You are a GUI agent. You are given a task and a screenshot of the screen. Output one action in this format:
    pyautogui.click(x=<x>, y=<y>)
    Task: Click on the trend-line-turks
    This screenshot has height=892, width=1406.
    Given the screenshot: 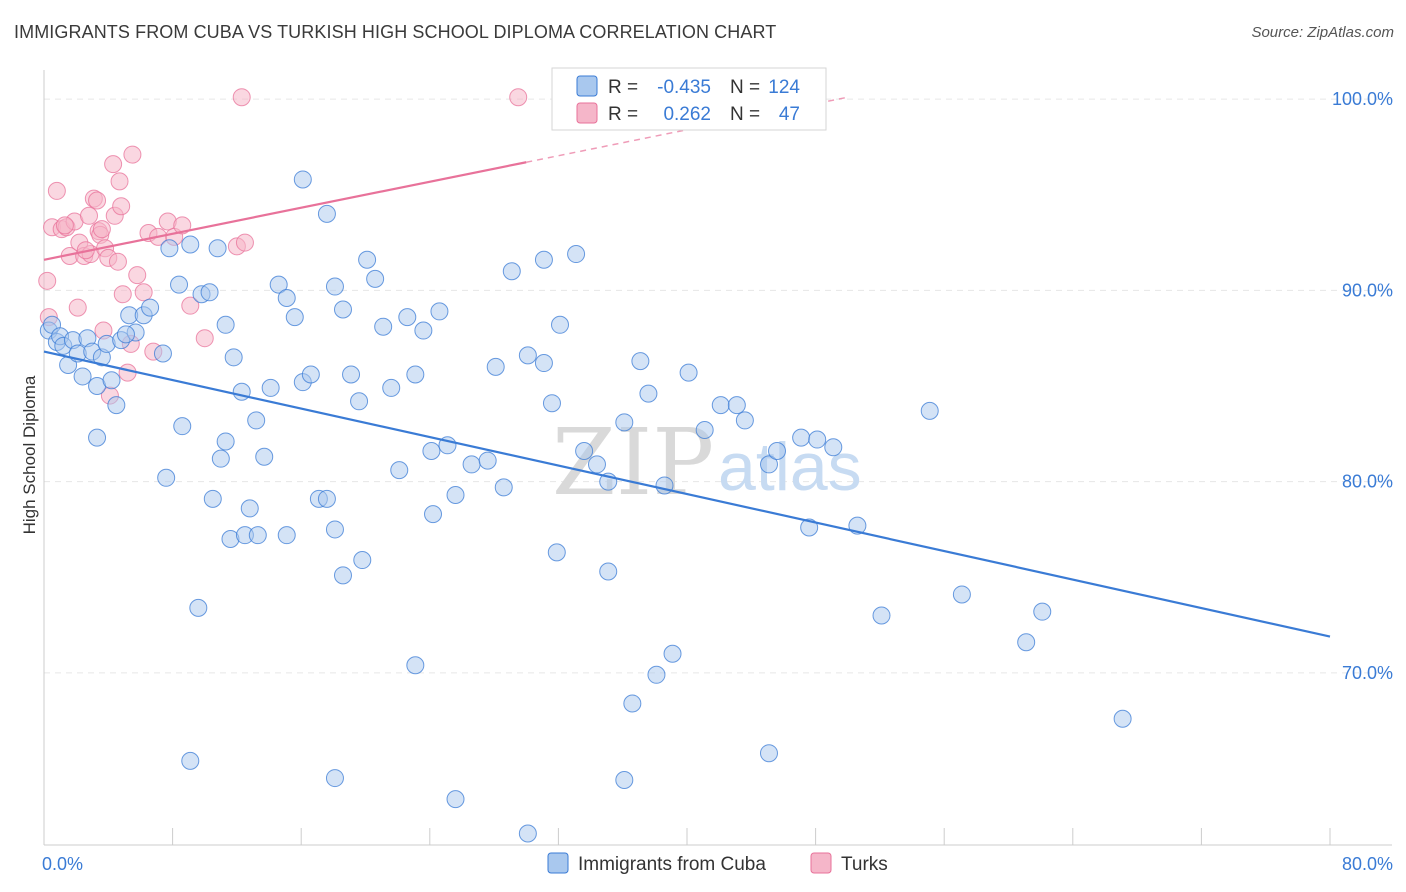 What is the action you would take?
    pyautogui.click(x=285, y=211)
    